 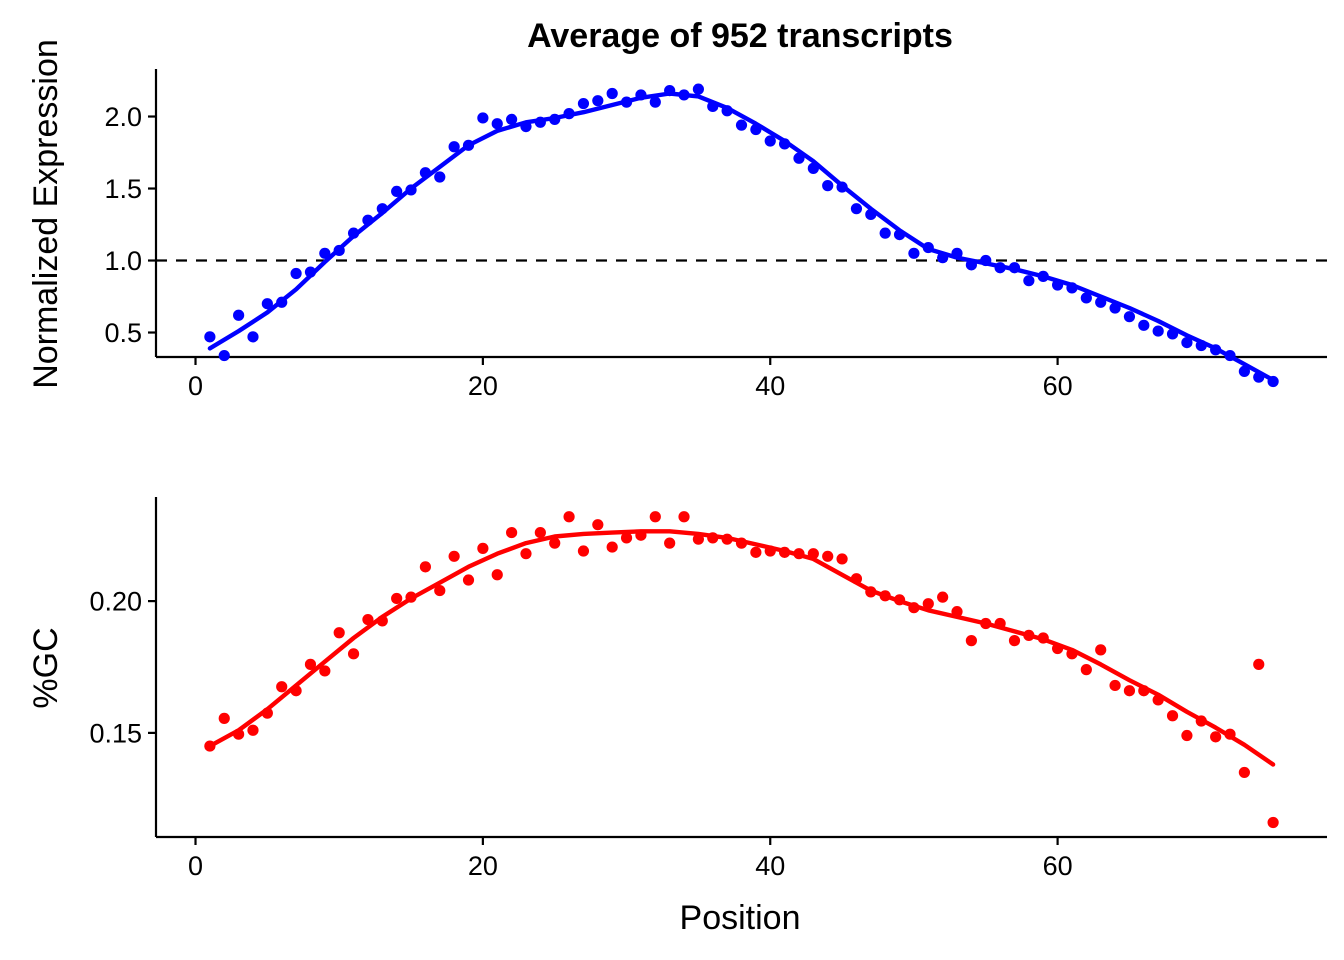 I want to click on y-tick-label: 2.0, so click(x=123, y=117).